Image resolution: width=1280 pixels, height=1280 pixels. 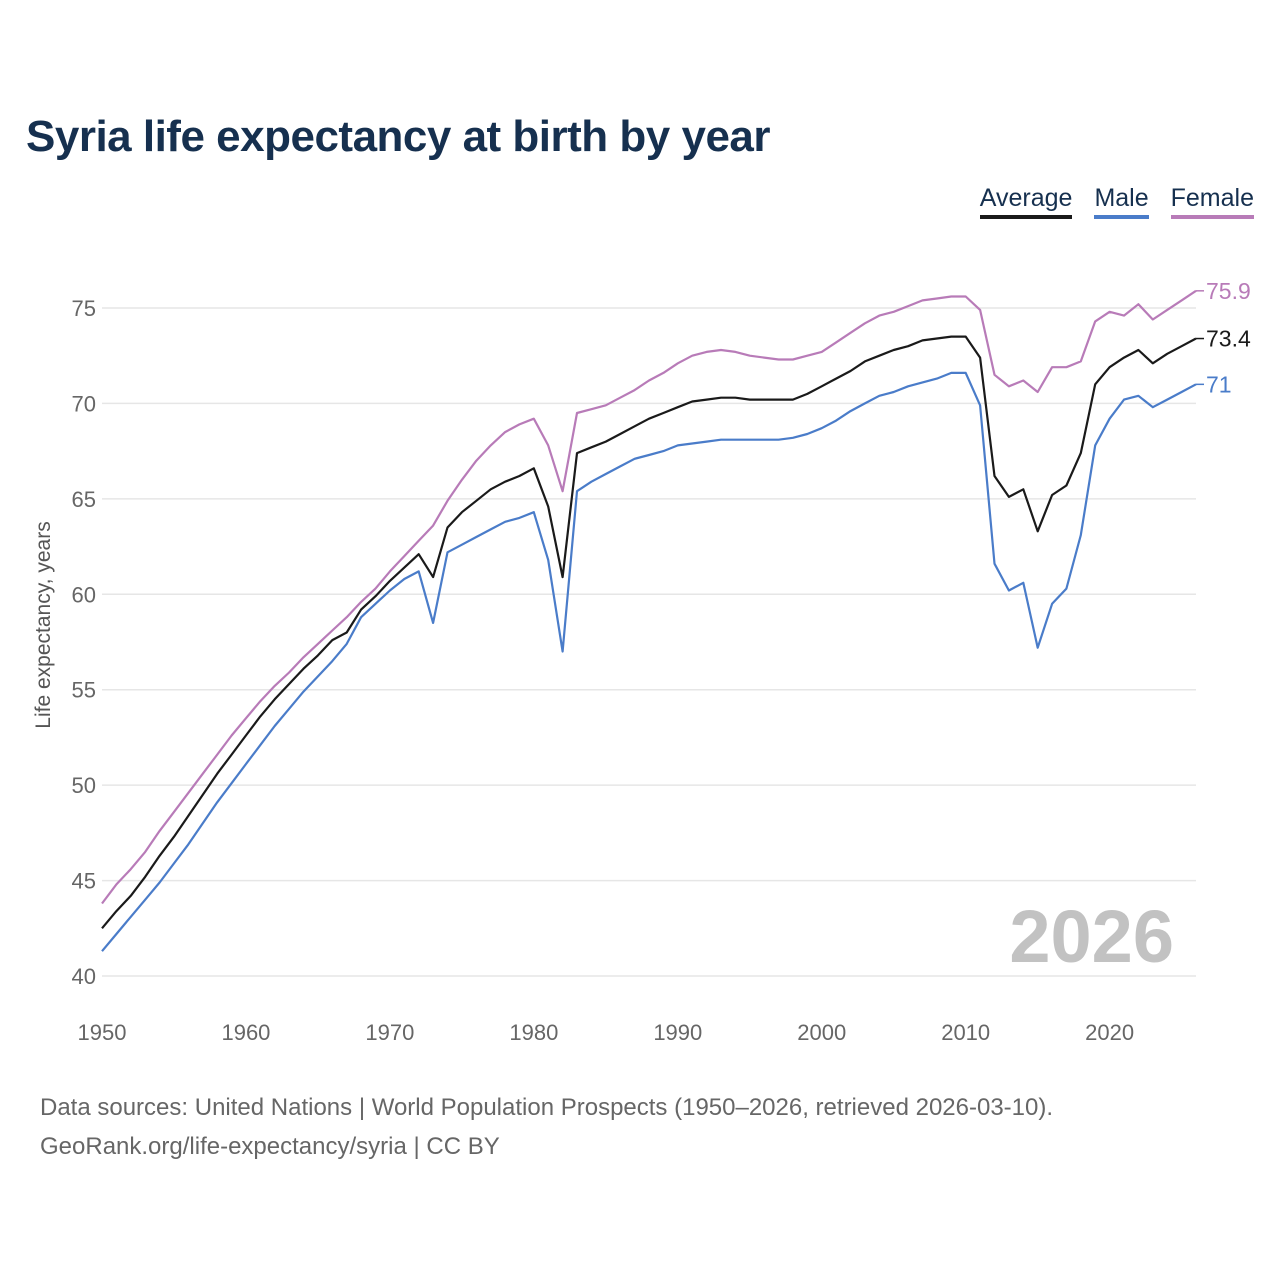 What do you see at coordinates (1091, 936) in the screenshot?
I see `year-watermark: 2026` at bounding box center [1091, 936].